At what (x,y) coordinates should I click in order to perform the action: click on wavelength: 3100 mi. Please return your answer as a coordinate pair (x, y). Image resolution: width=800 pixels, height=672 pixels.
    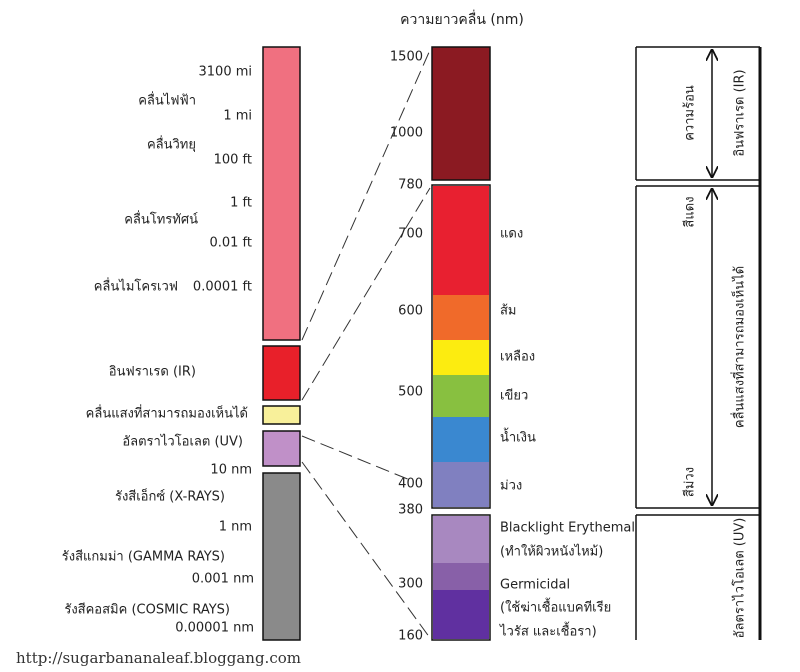
    Looking at the image, I should click on (226, 72).